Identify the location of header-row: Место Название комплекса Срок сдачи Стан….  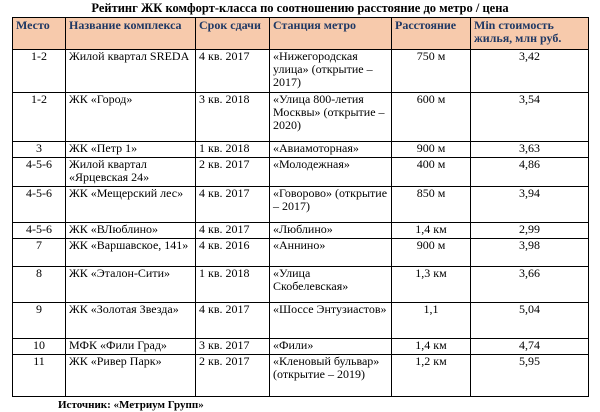
(300, 33).